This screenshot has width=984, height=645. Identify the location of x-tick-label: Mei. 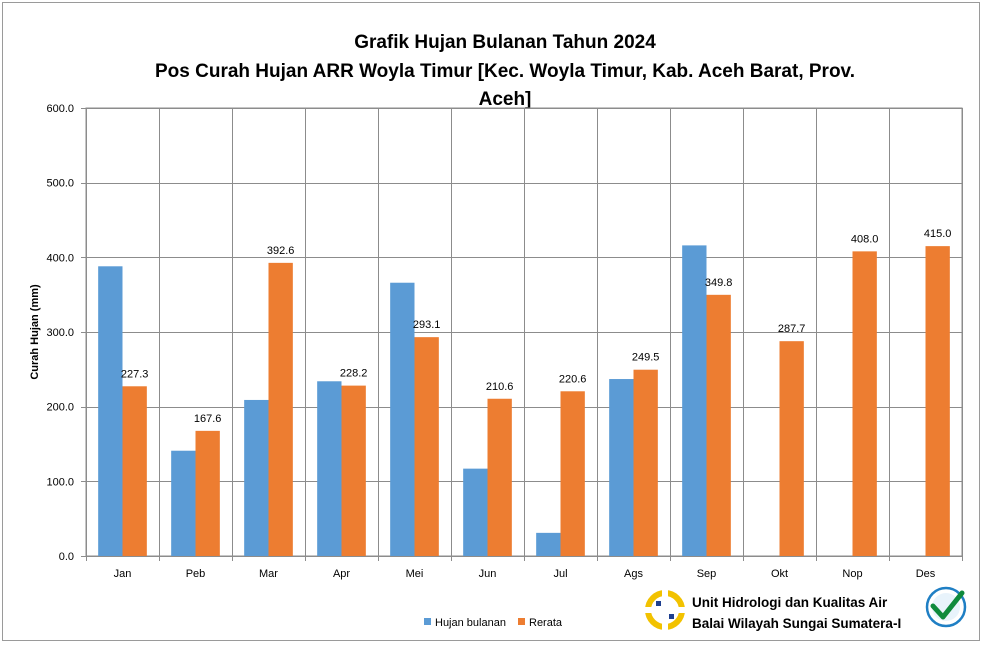
(415, 574).